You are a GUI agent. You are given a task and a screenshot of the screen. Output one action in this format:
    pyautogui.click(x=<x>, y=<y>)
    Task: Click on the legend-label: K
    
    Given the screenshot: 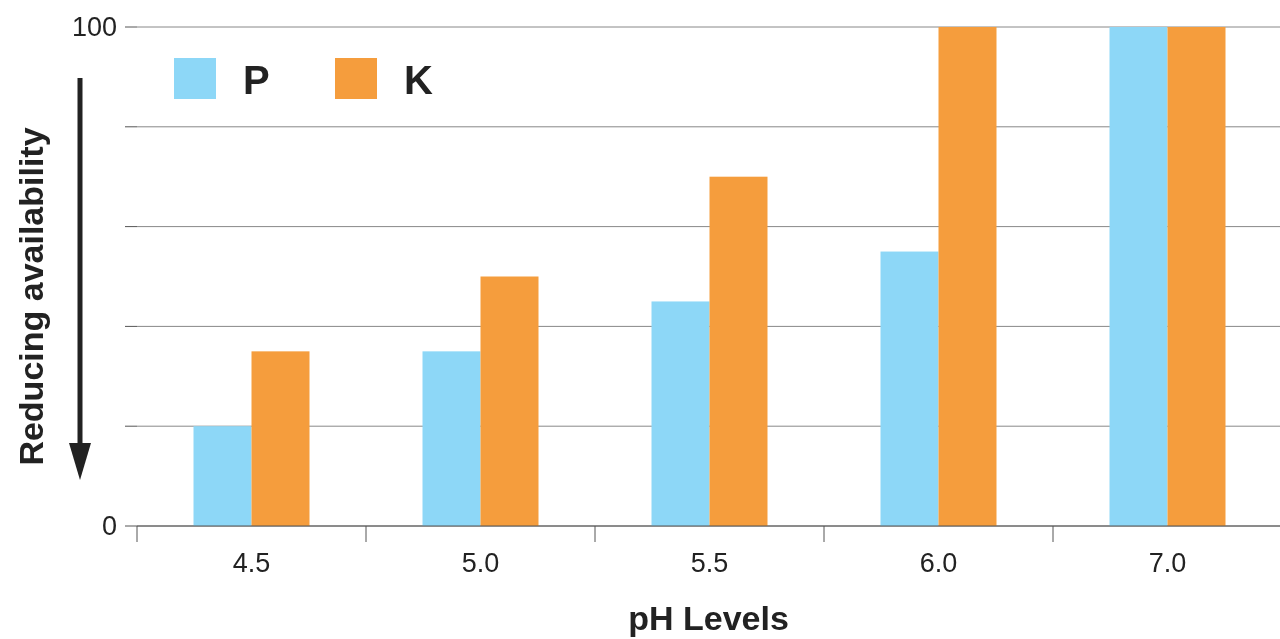 What is the action you would take?
    pyautogui.click(x=418, y=80)
    